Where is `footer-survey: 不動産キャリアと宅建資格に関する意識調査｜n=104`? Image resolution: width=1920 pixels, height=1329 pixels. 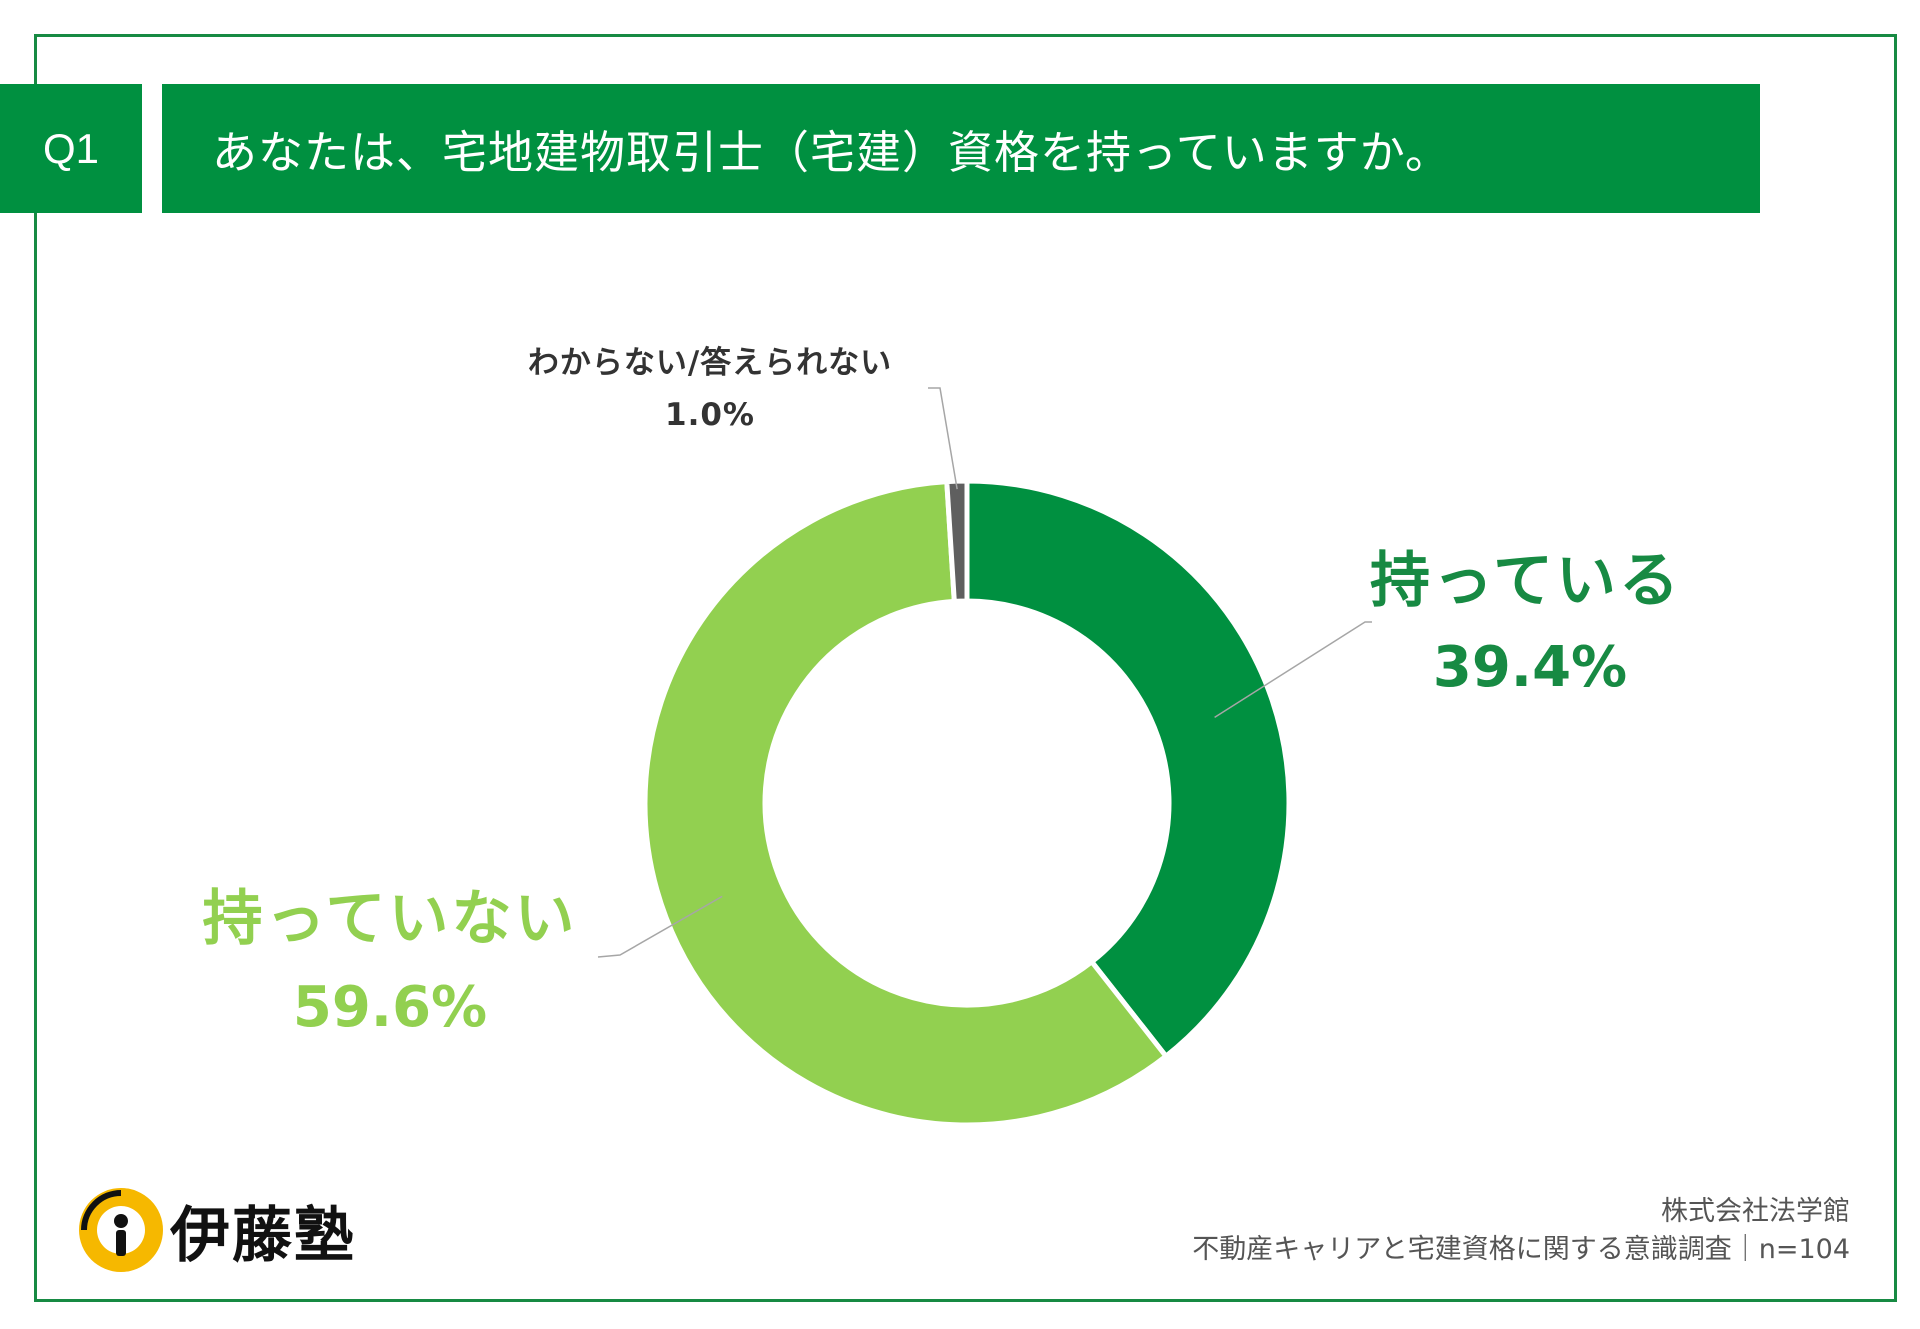 footer-survey: 不動産キャリアと宅建資格に関する意識調査｜n=104 is located at coordinates (1521, 1249).